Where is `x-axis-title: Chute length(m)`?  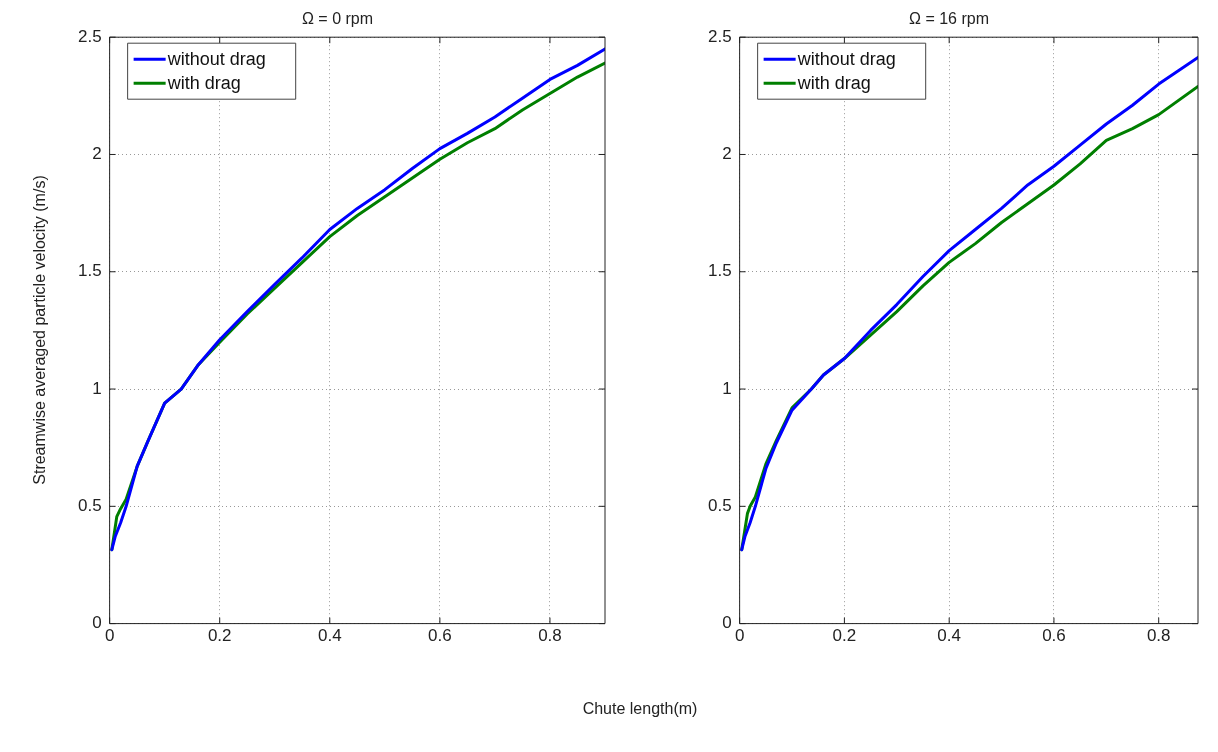
x-axis-title: Chute length(m) is located at coordinates (640, 709).